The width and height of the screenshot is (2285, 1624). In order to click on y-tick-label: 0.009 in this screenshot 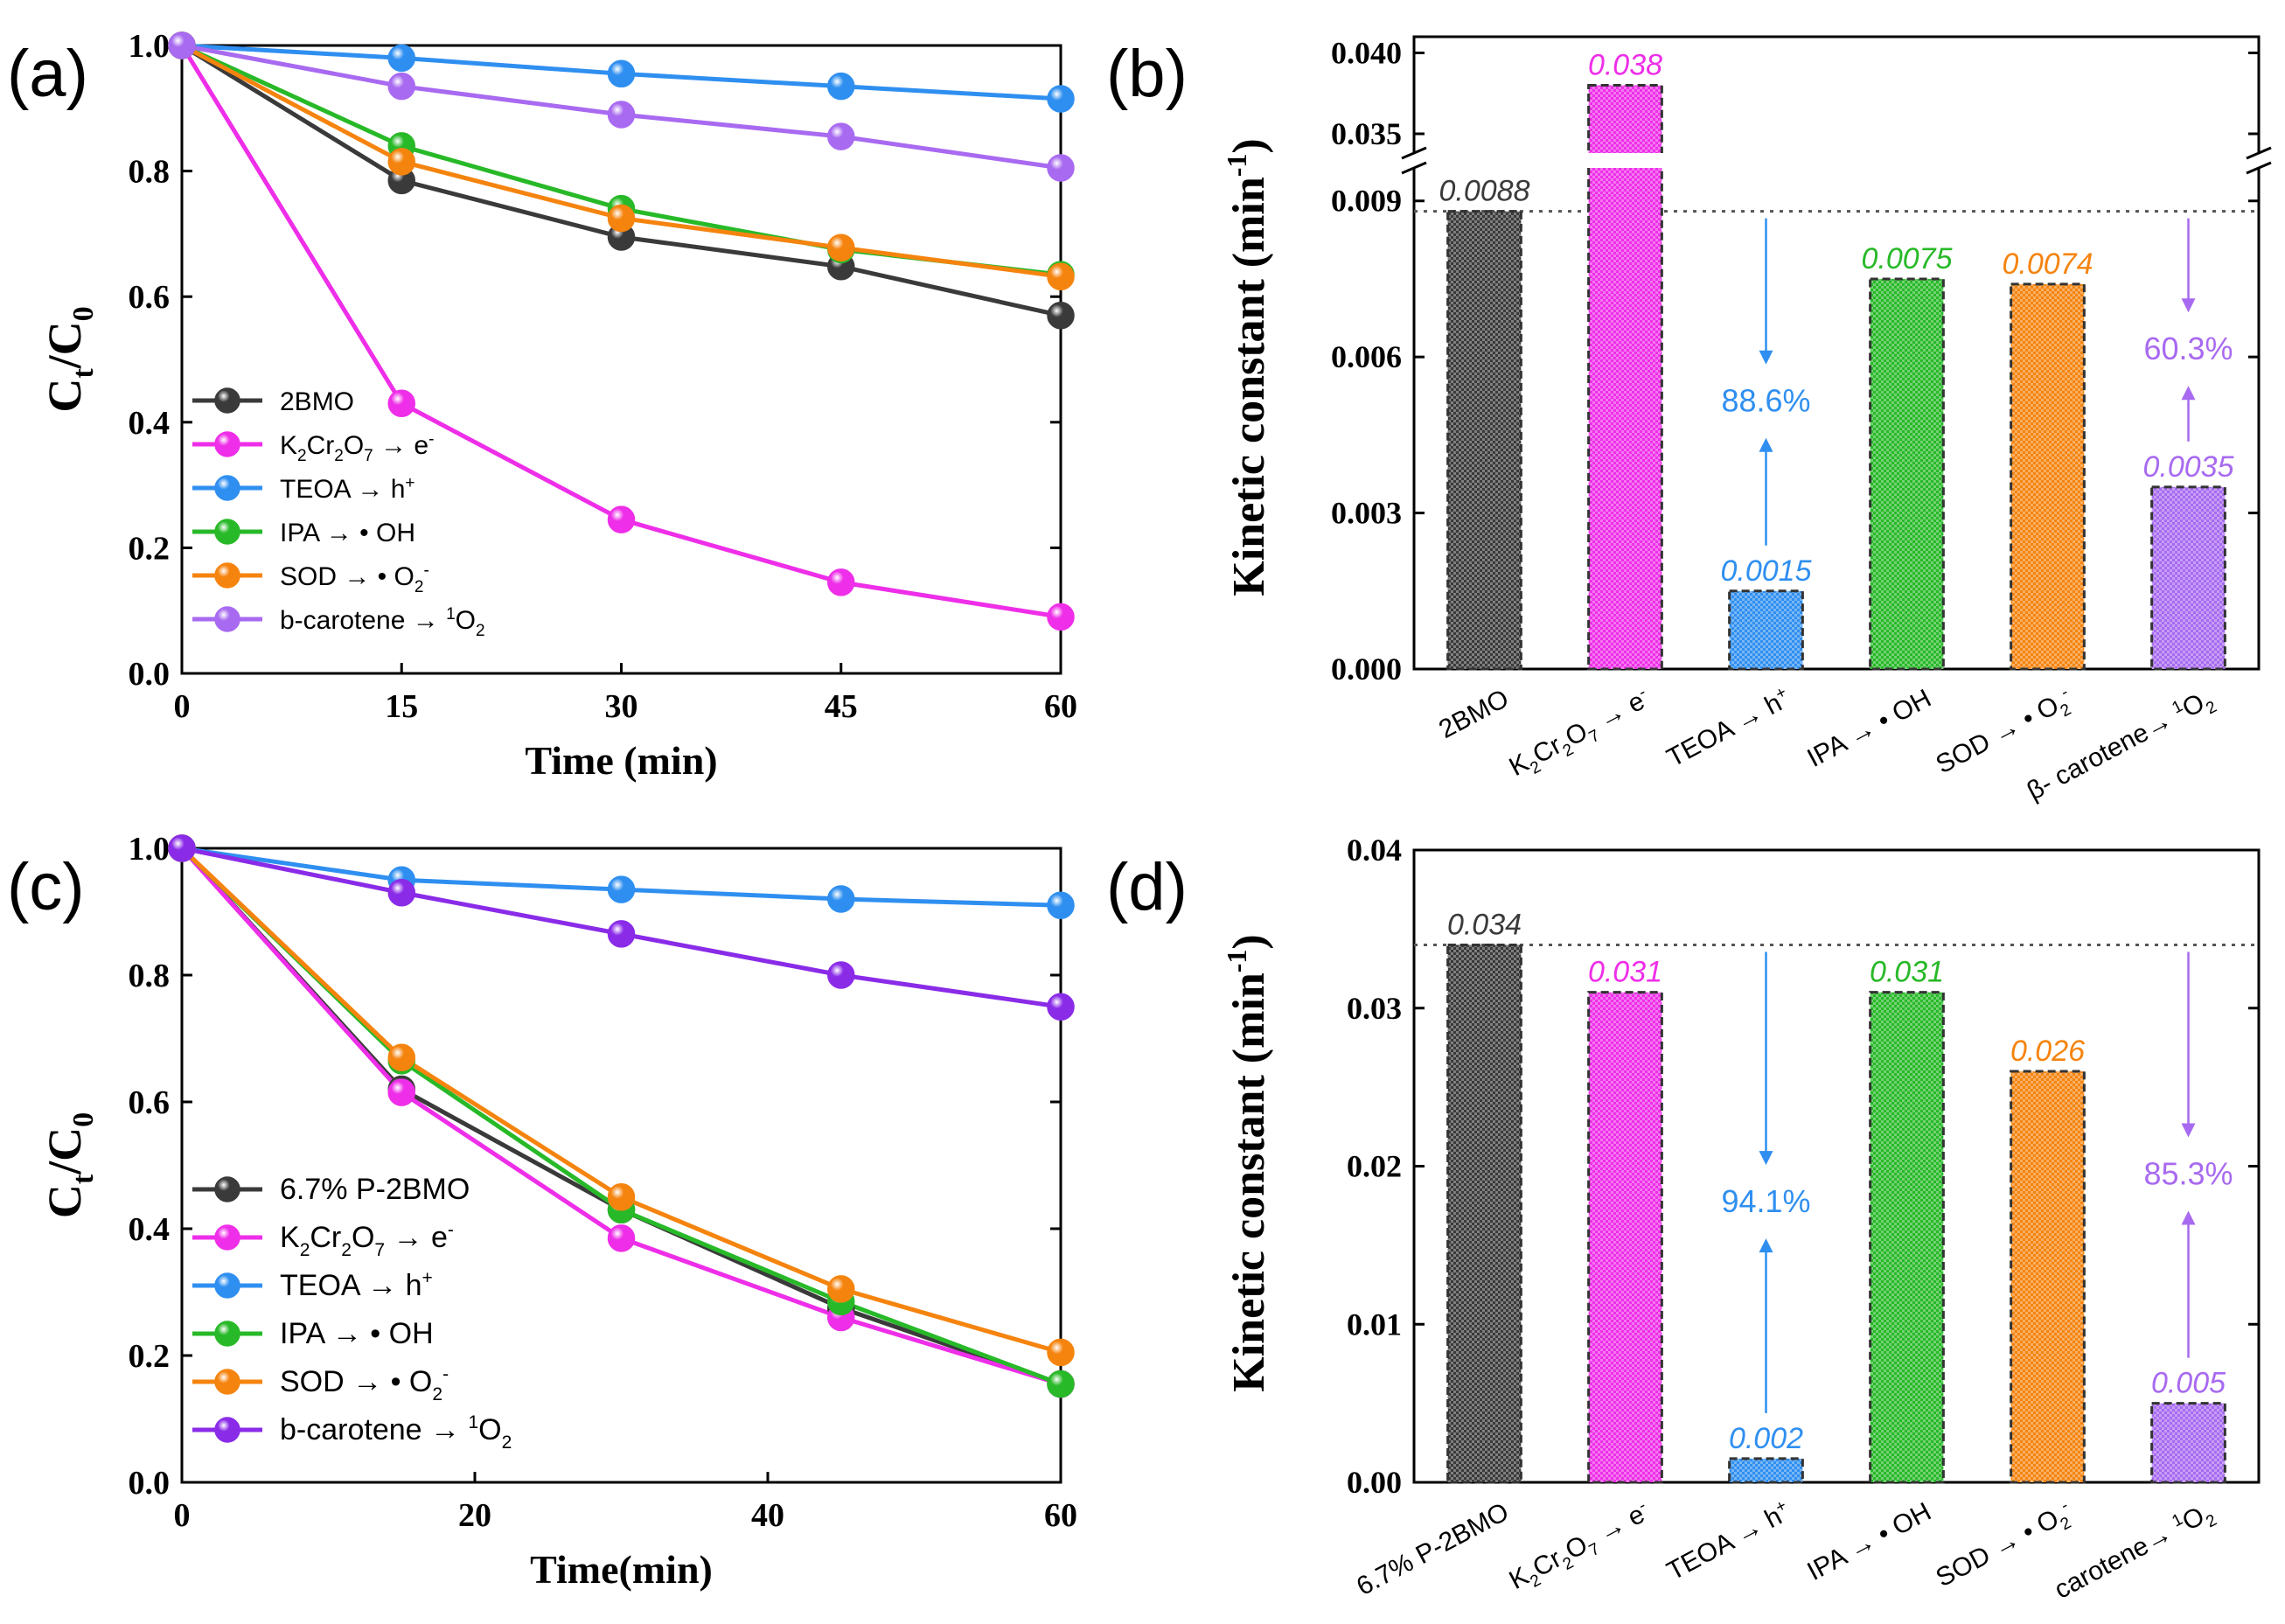, I will do `click(1366, 201)`.